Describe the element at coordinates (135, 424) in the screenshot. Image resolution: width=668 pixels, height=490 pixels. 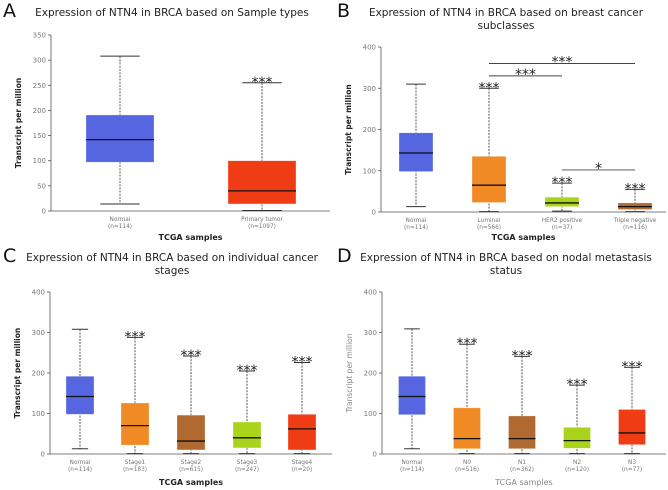
I see `box-stage1` at that location.